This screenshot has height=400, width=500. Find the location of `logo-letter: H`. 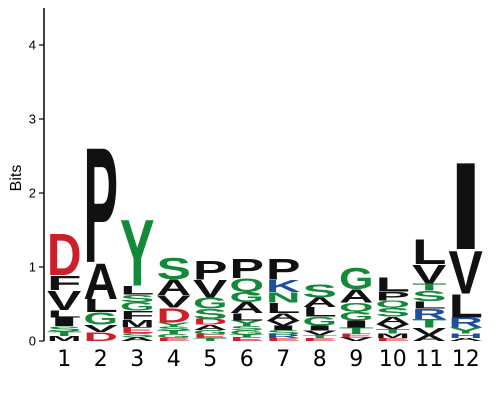

logo-letter: H is located at coordinates (466, 336).